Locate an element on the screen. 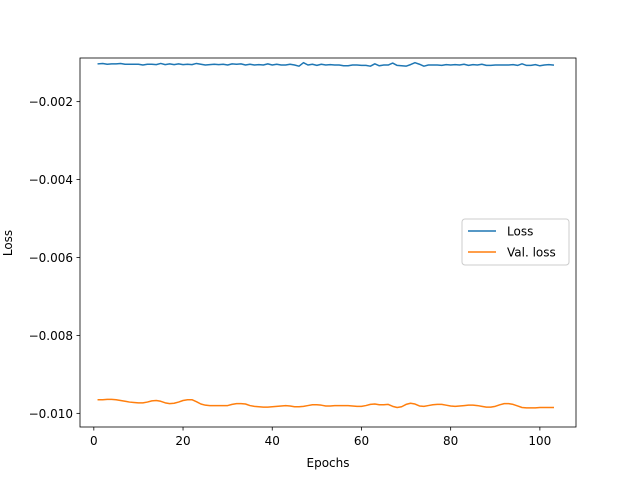 The image size is (640, 484). series-line-val-loss is located at coordinates (325, 403).